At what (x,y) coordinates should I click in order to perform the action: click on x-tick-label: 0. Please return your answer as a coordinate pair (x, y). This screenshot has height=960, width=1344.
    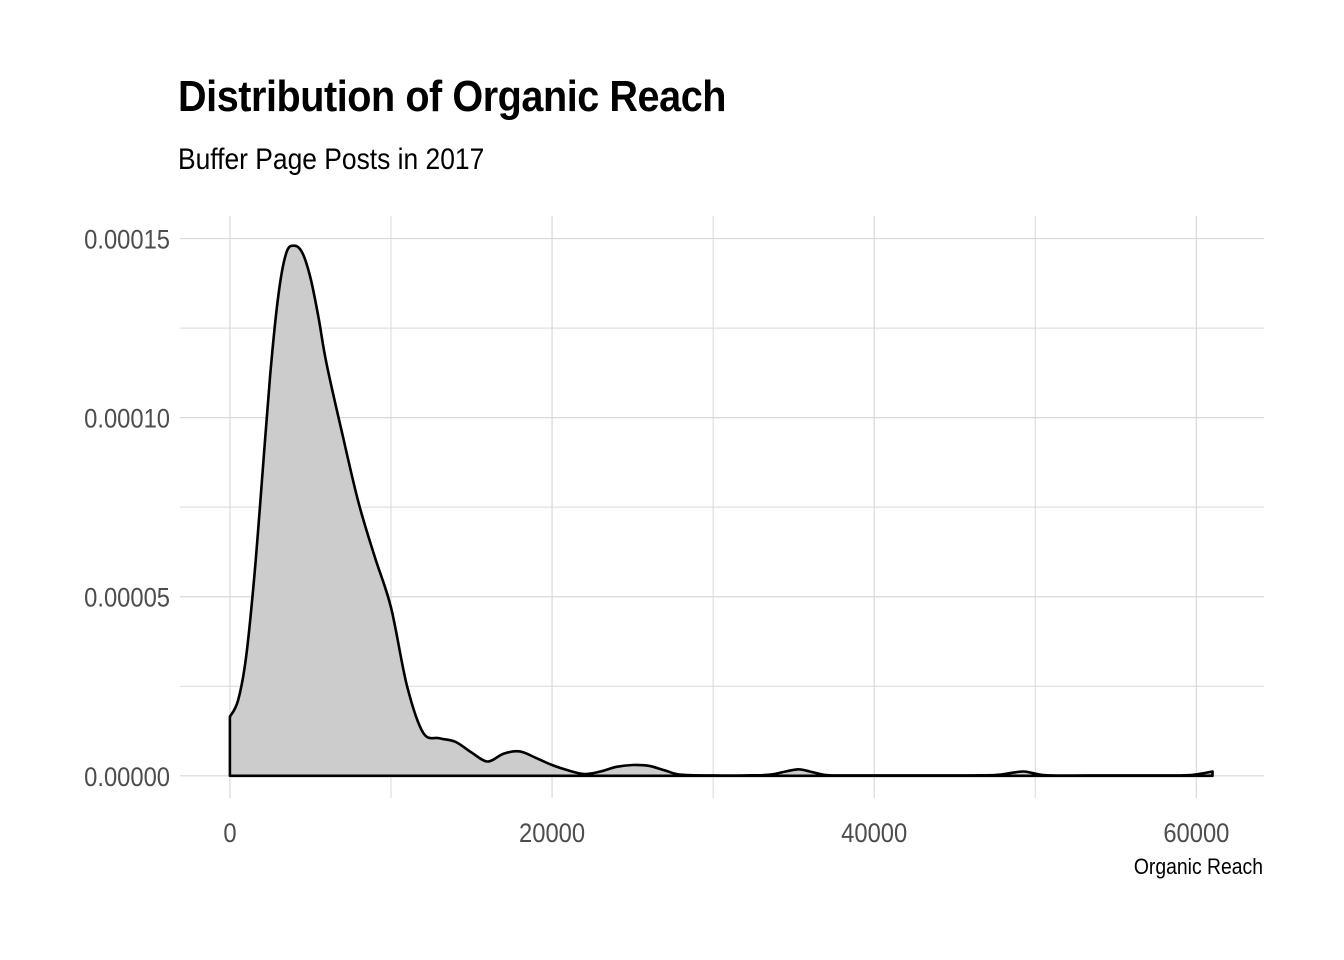
    Looking at the image, I should click on (229, 834).